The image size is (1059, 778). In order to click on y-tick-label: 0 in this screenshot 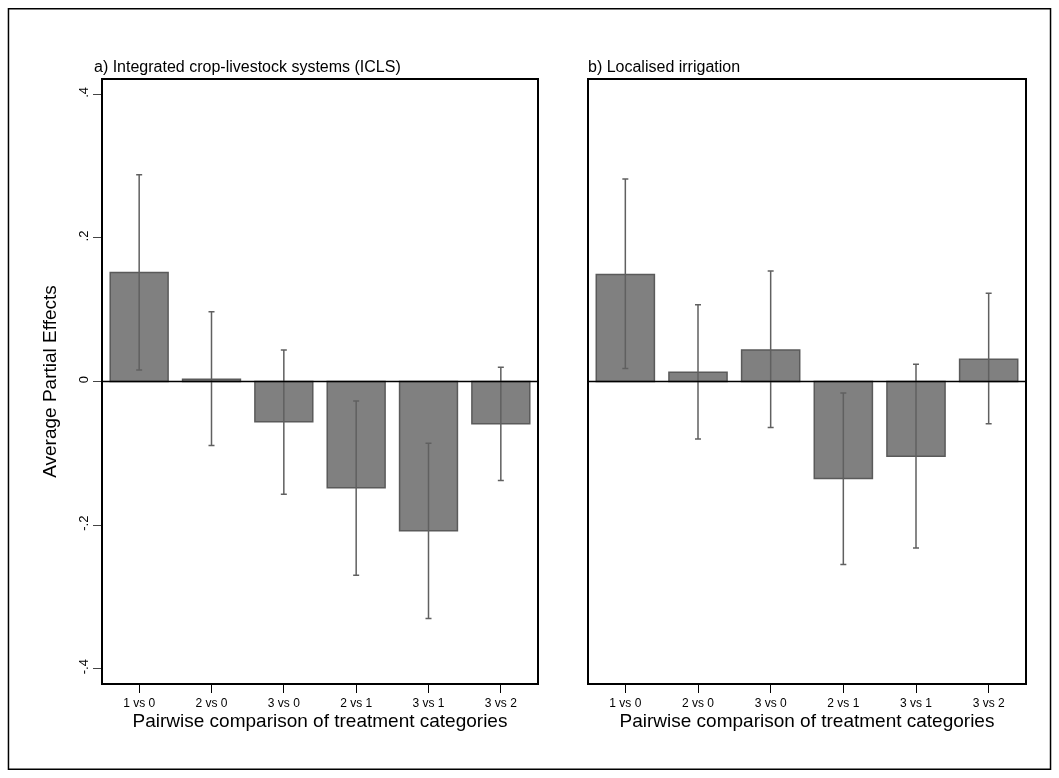, I will do `click(84, 379)`.